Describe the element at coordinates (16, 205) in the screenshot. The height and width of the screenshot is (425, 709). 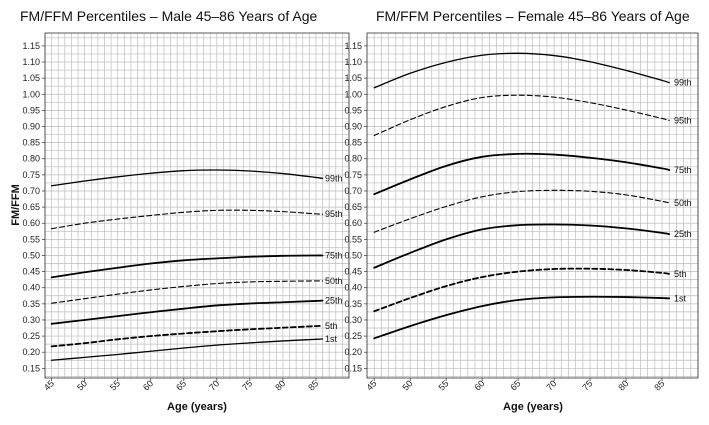
I see `y-axis-label-male: FM/FFM` at that location.